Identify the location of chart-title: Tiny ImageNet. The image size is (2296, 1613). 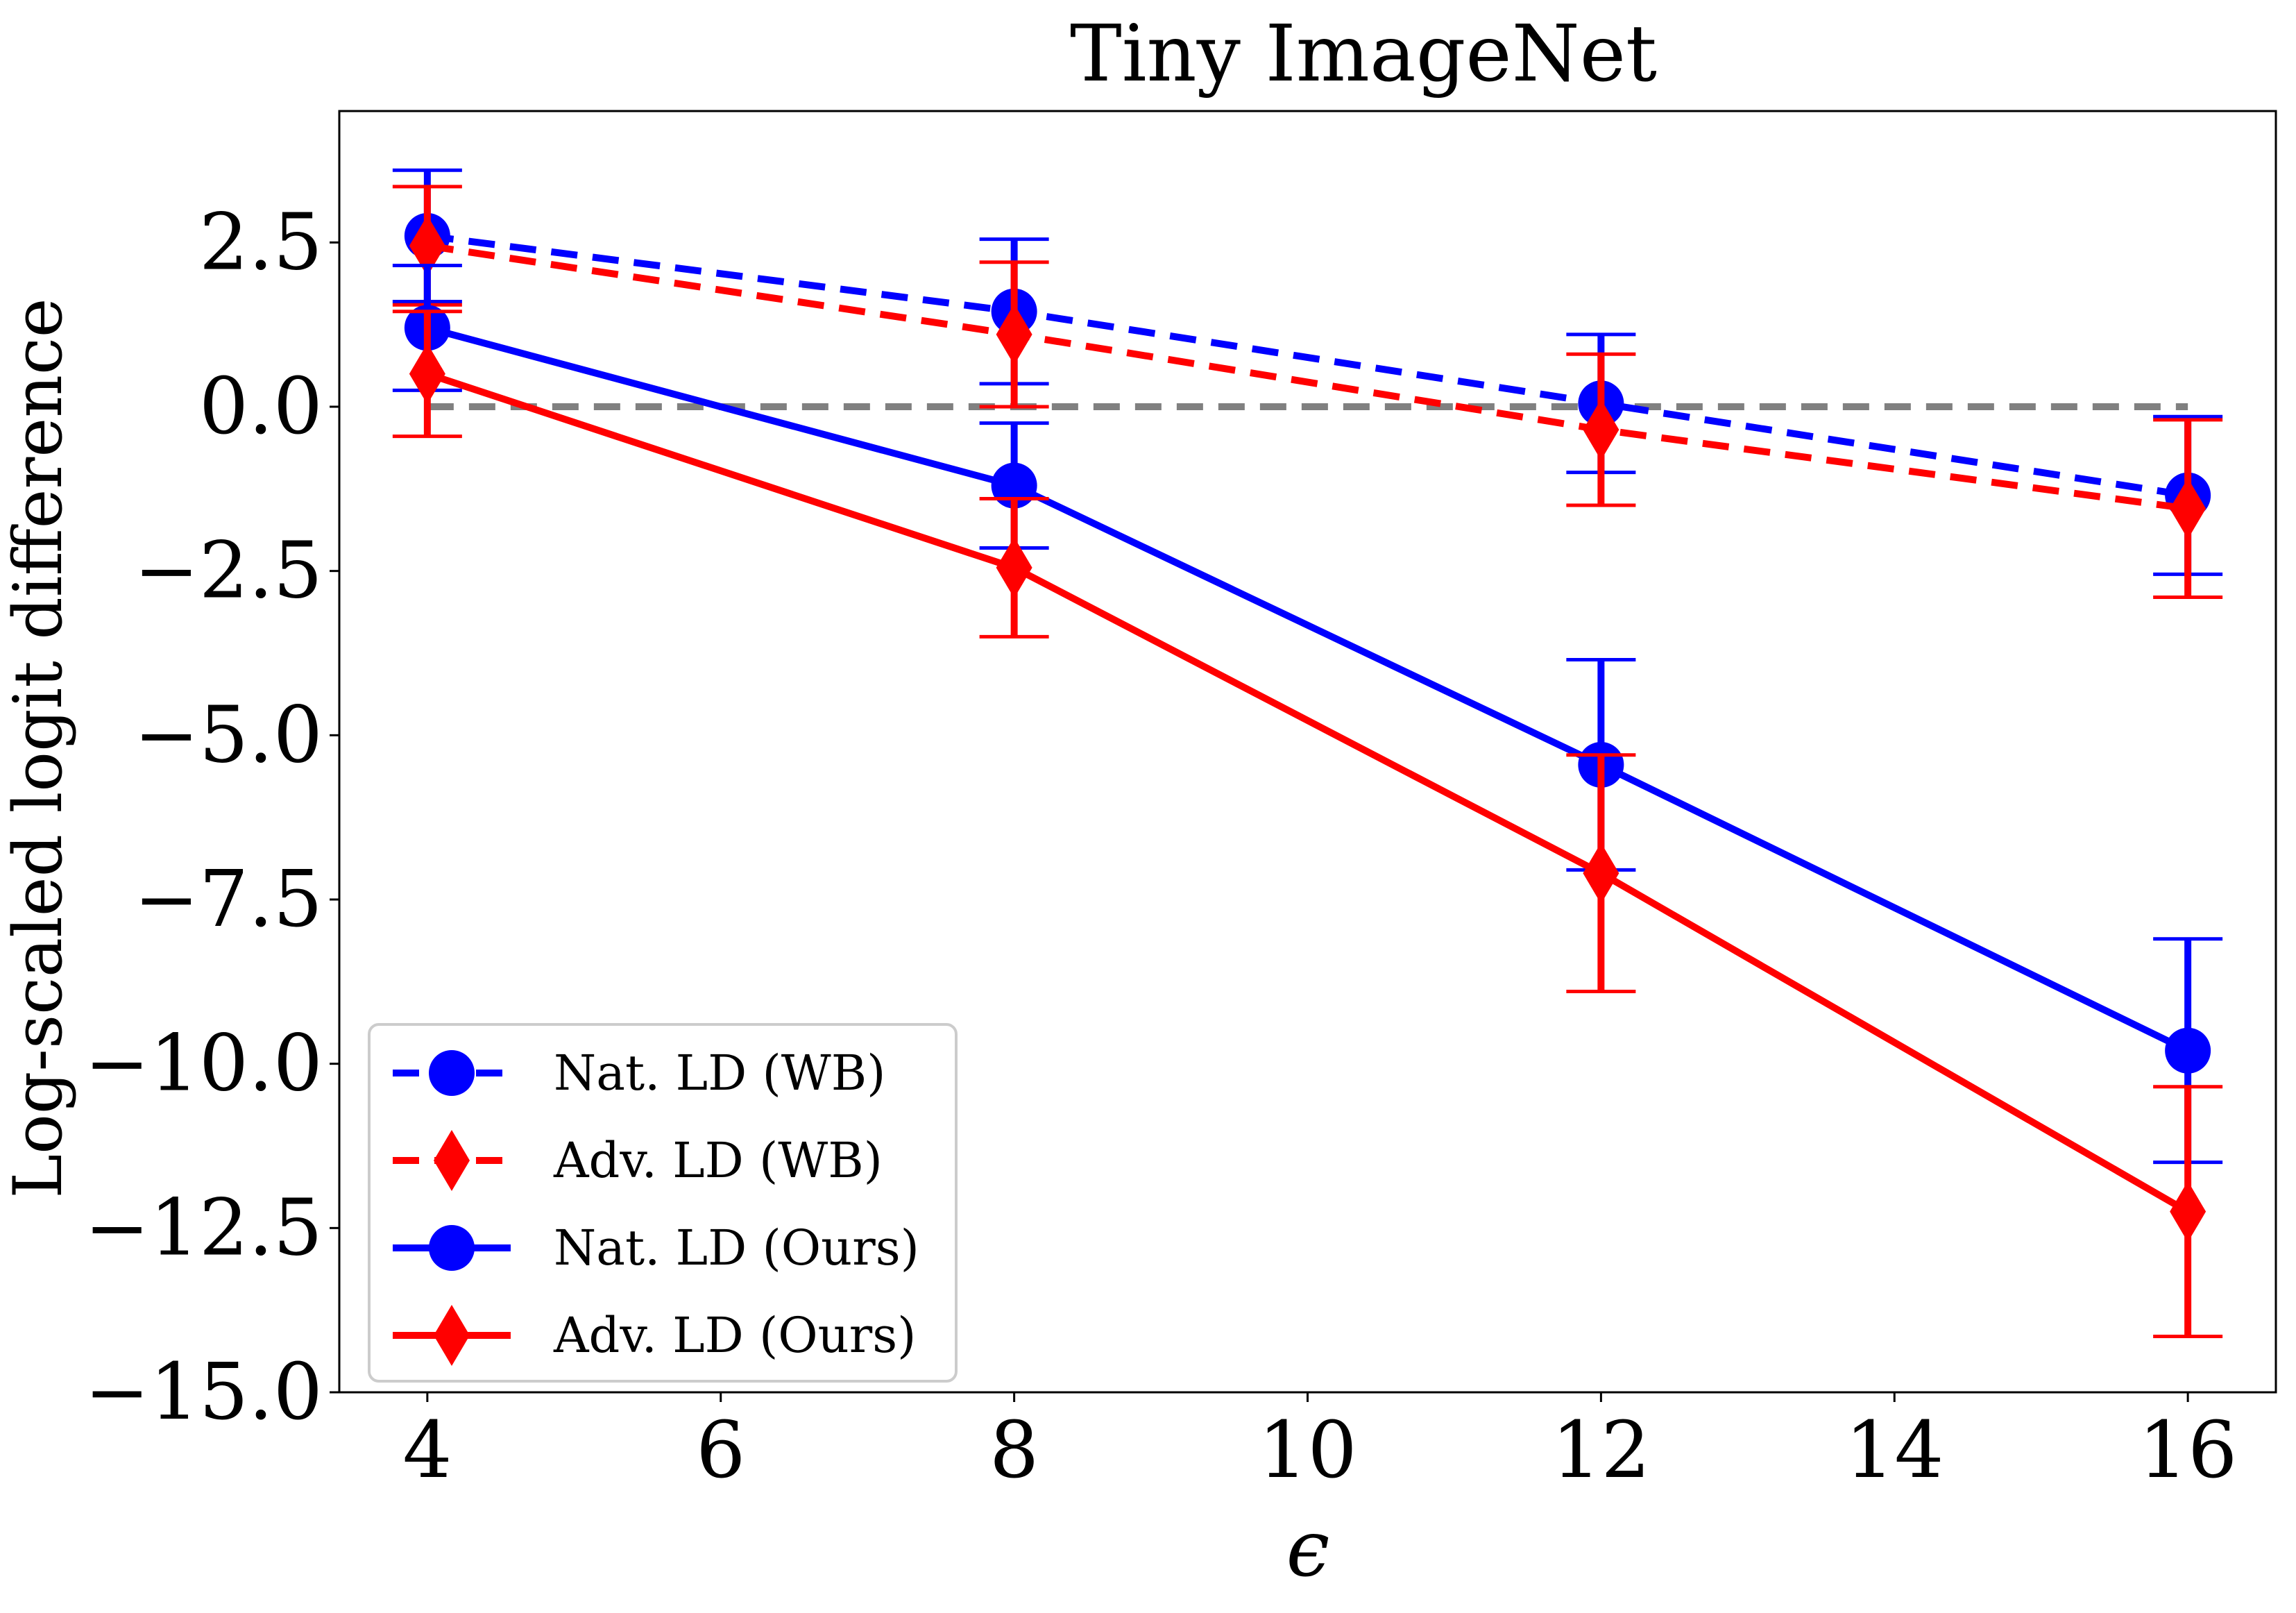
(1363, 54).